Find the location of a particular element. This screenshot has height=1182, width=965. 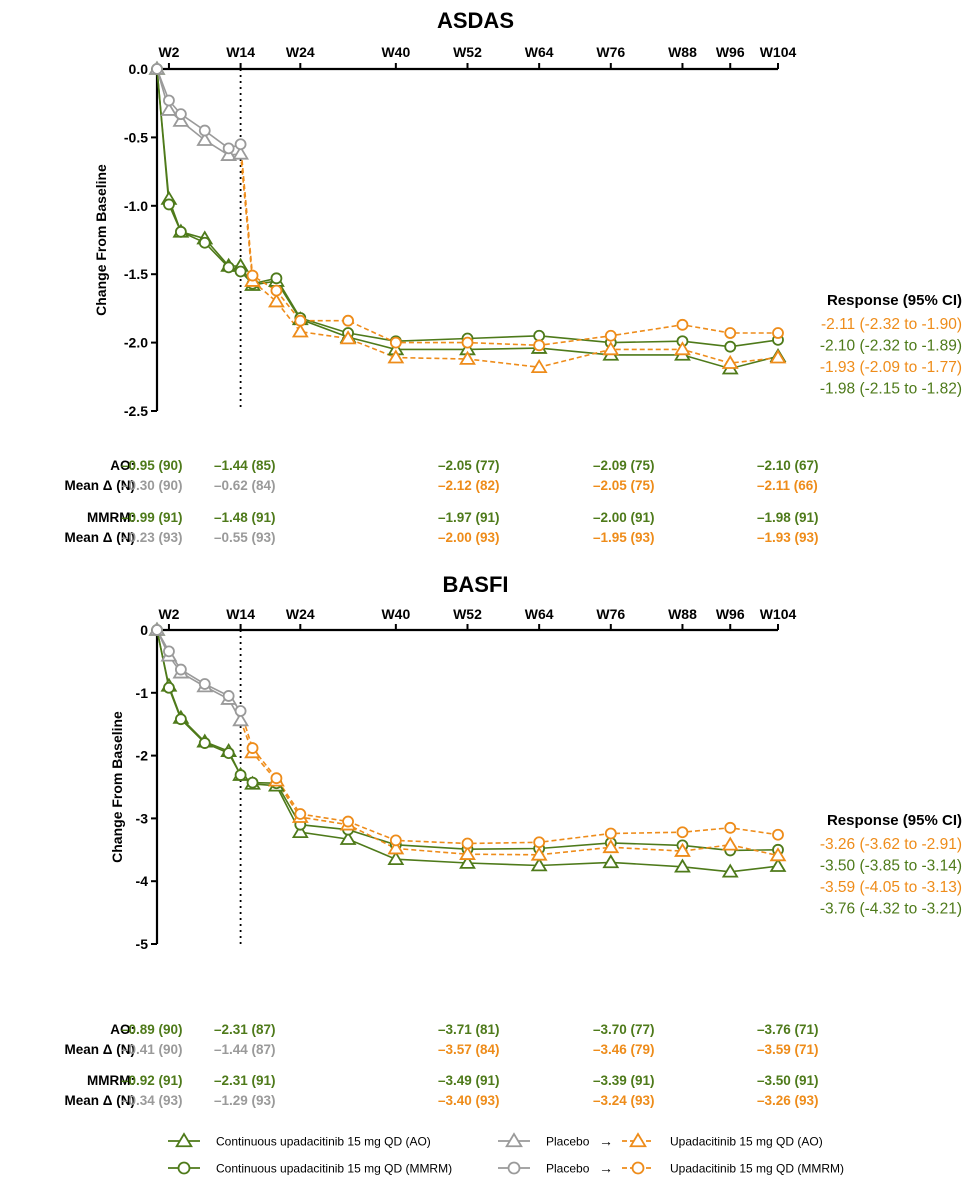

chart-title: BASFI is located at coordinates (476, 584).